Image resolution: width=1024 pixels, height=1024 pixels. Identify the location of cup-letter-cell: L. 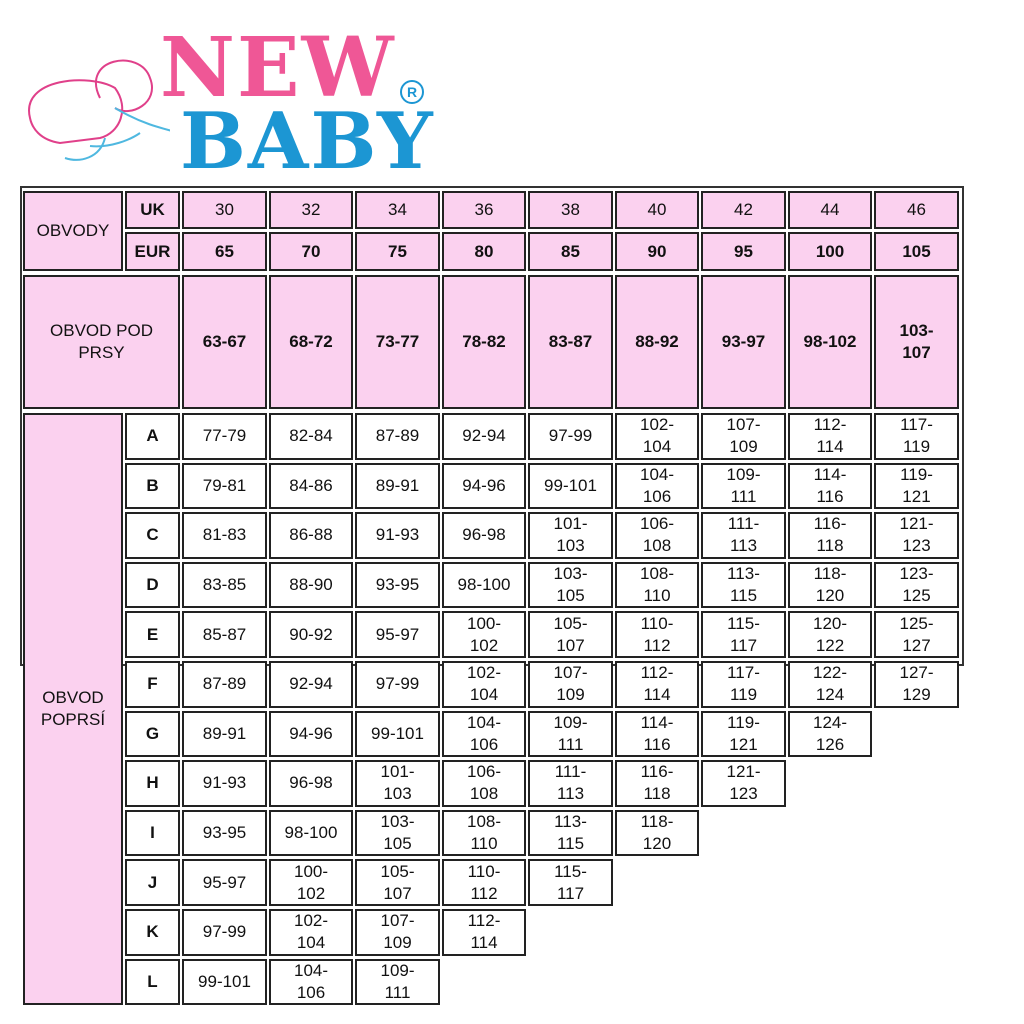
(152, 982).